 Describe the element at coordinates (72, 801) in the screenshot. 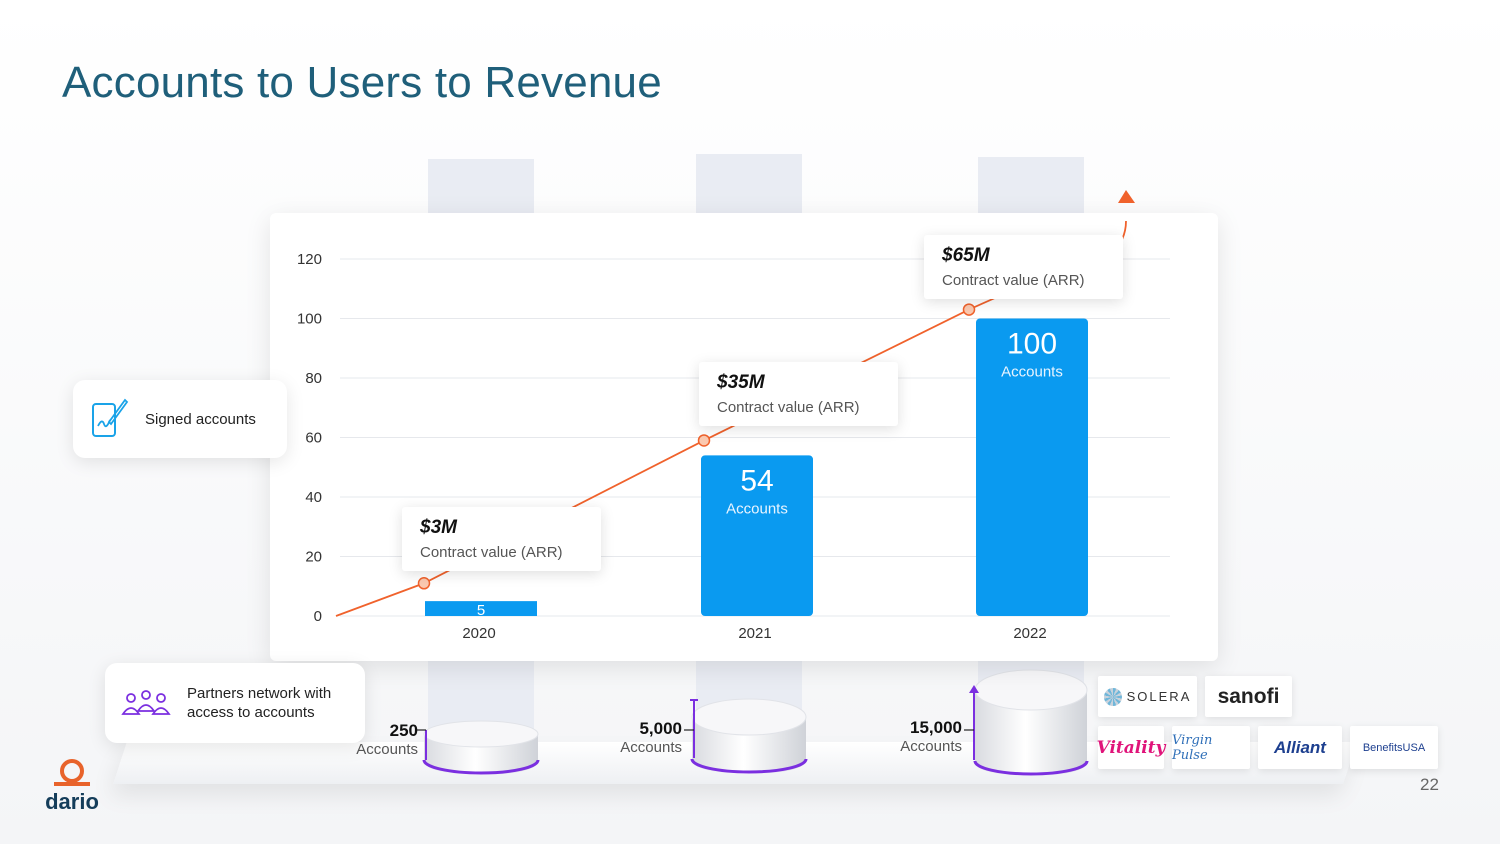

I see `brand-name: dario` at that location.